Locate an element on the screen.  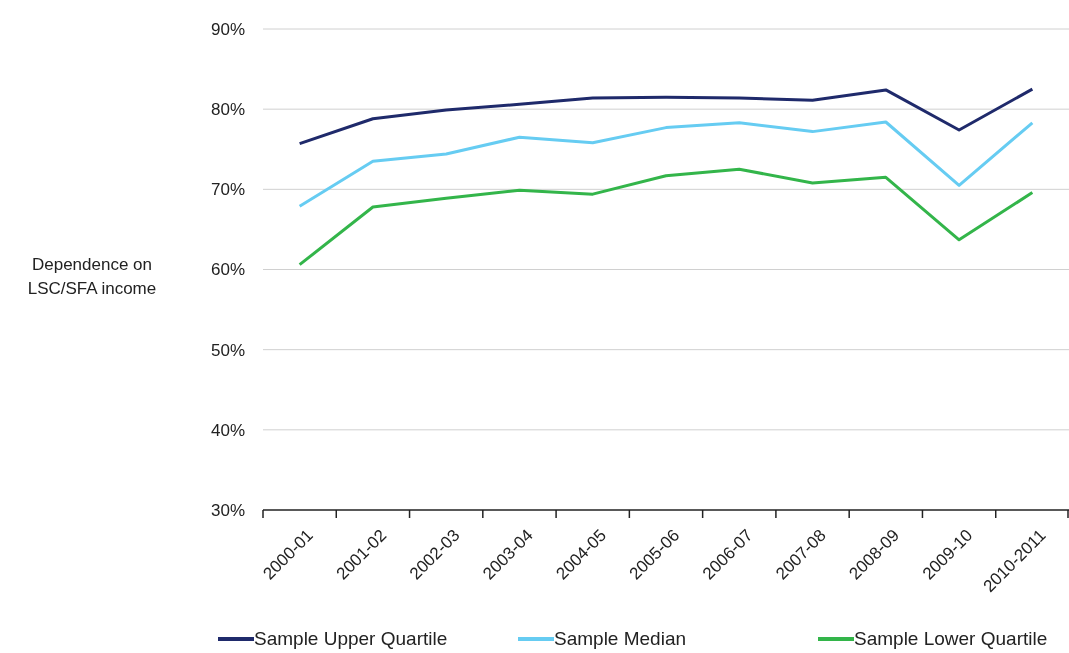
y-tick-label: 50% is located at coordinates (227, 350).